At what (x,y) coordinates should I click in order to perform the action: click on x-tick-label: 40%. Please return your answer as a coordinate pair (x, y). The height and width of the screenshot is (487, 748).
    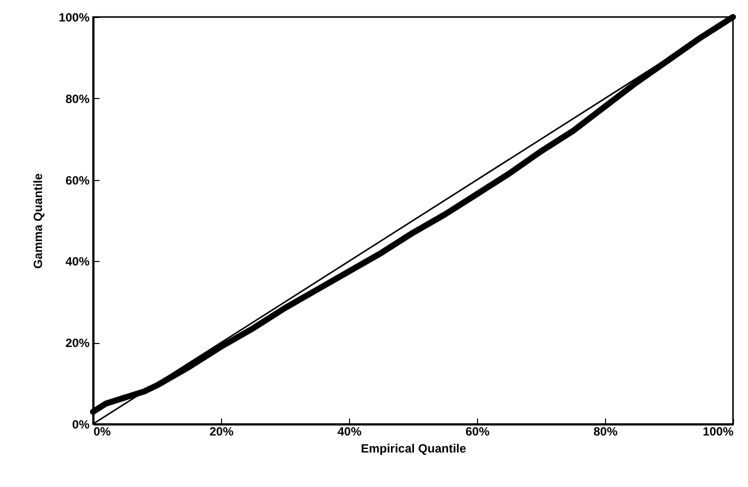
    Looking at the image, I should click on (349, 431).